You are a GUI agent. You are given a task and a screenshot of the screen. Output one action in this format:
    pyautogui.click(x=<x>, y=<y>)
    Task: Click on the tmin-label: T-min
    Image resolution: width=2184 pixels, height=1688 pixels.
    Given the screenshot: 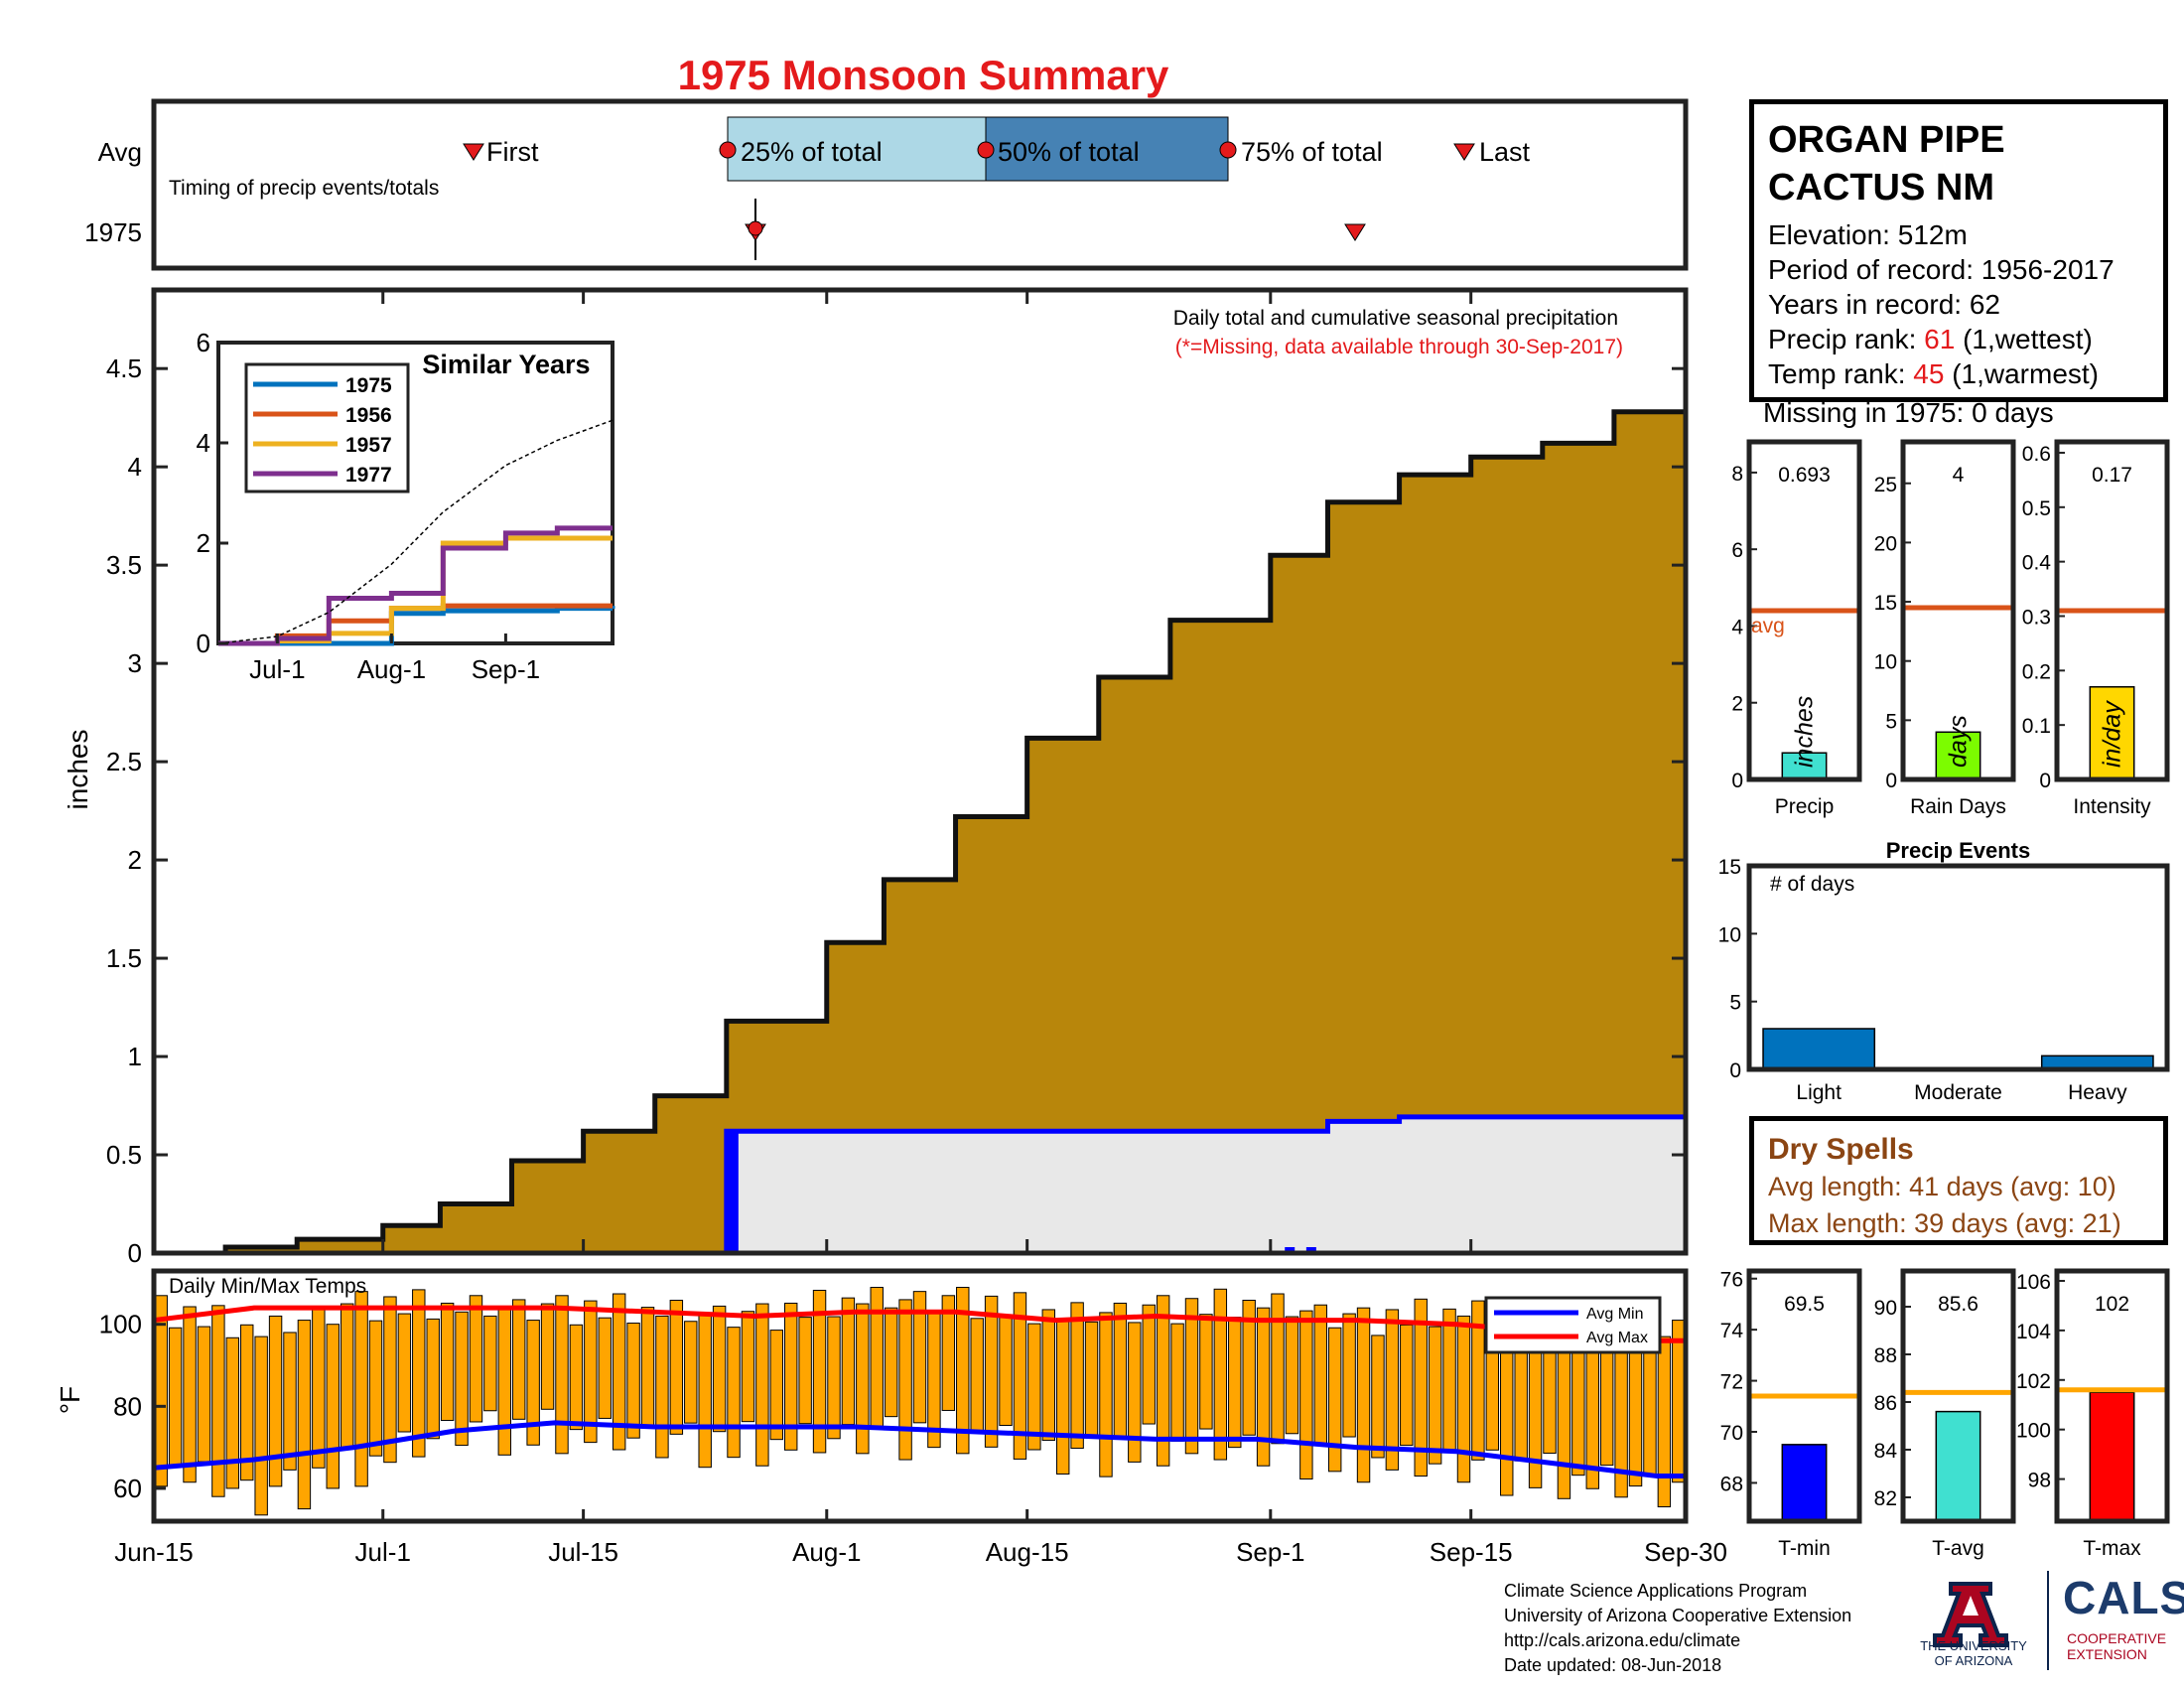 What is the action you would take?
    pyautogui.click(x=1804, y=1548)
    